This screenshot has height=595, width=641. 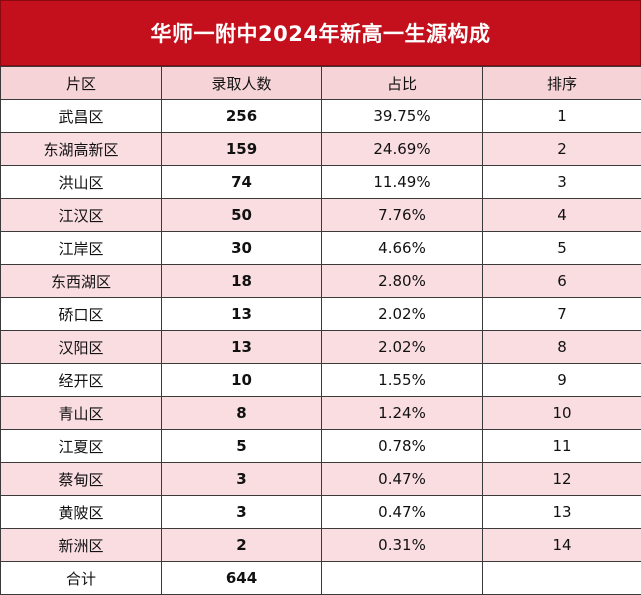 What do you see at coordinates (241, 248) in the screenshot?
I see `count-cell: 30` at bounding box center [241, 248].